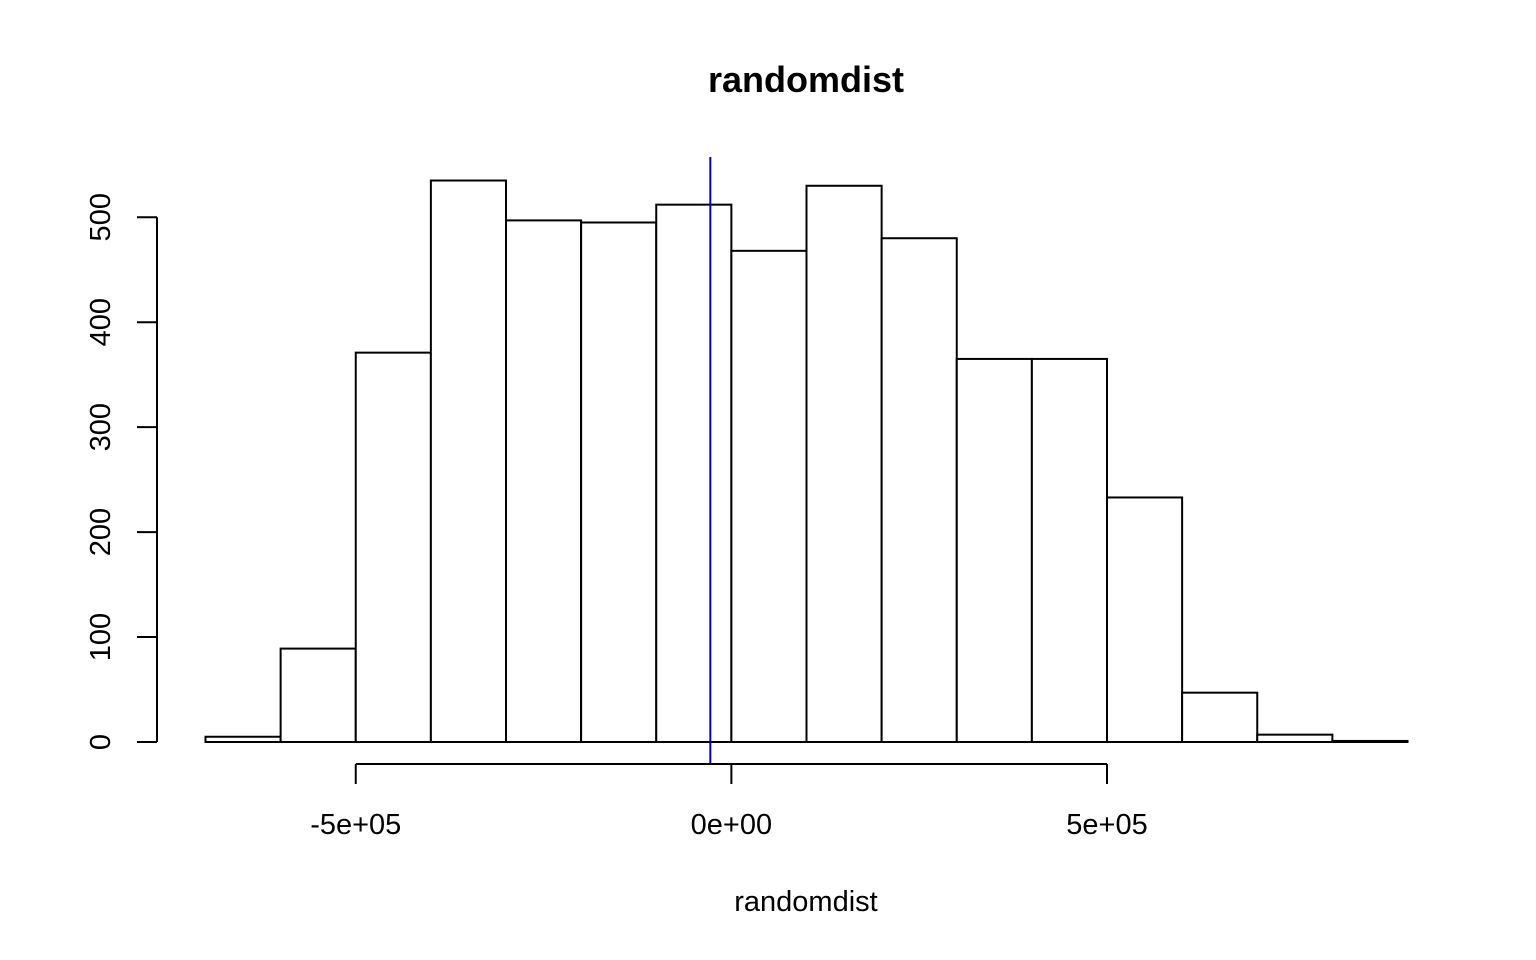  I want to click on x-tick-label: 0e+00, so click(731, 825).